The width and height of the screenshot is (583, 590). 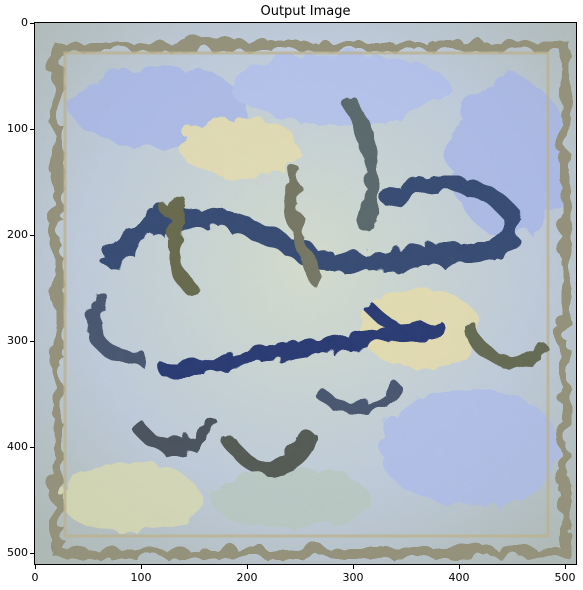 I want to click on plot-title: Output Image, so click(x=305, y=11).